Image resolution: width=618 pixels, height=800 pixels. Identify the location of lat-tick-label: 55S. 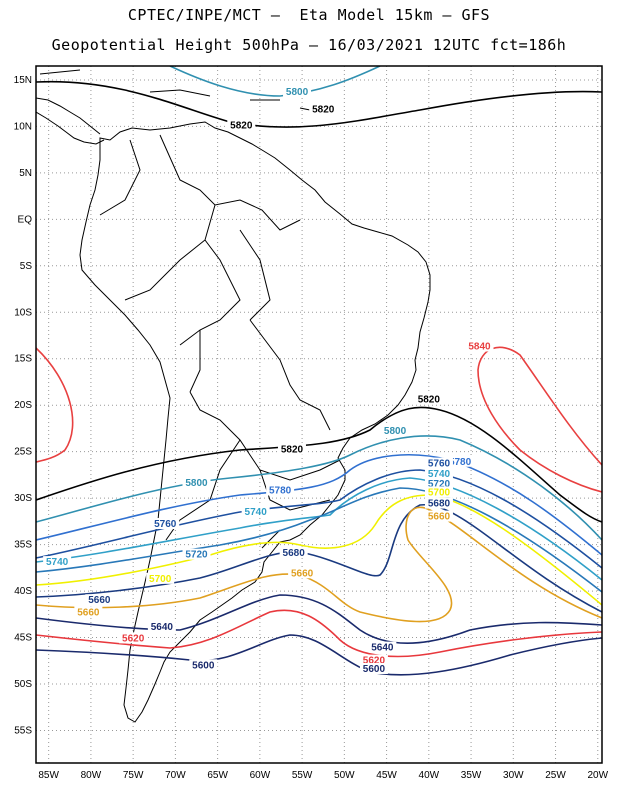
(23, 730).